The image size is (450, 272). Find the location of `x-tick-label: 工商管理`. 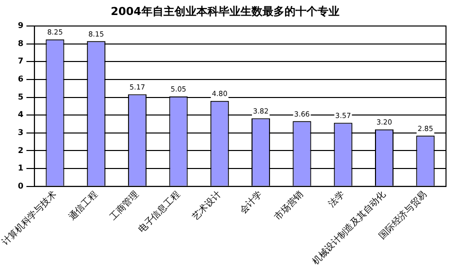

x-tick-label: 工商管理 is located at coordinates (125, 205).